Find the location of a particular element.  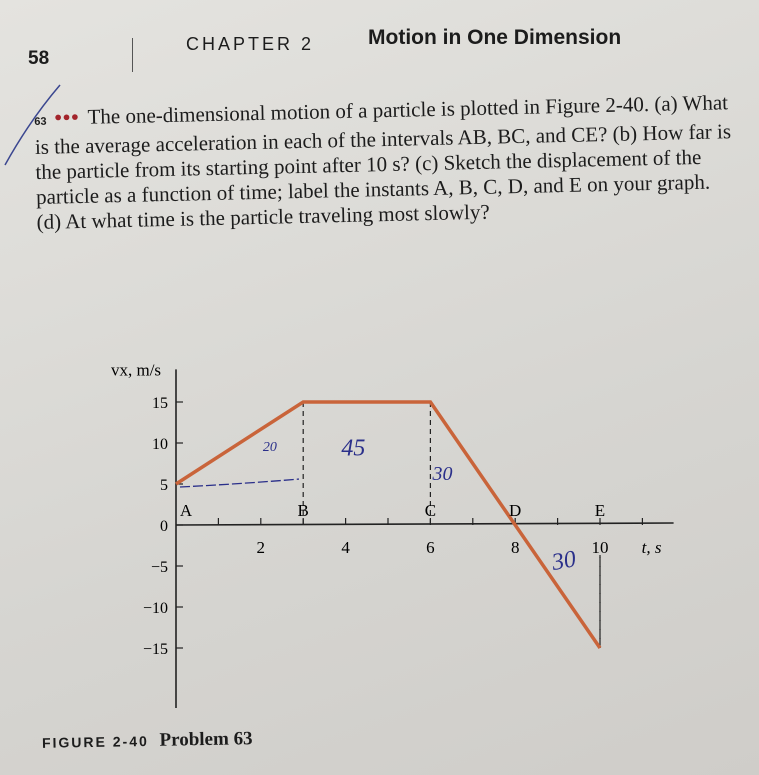

y-tick-label: −15 is located at coordinates (155, 649).